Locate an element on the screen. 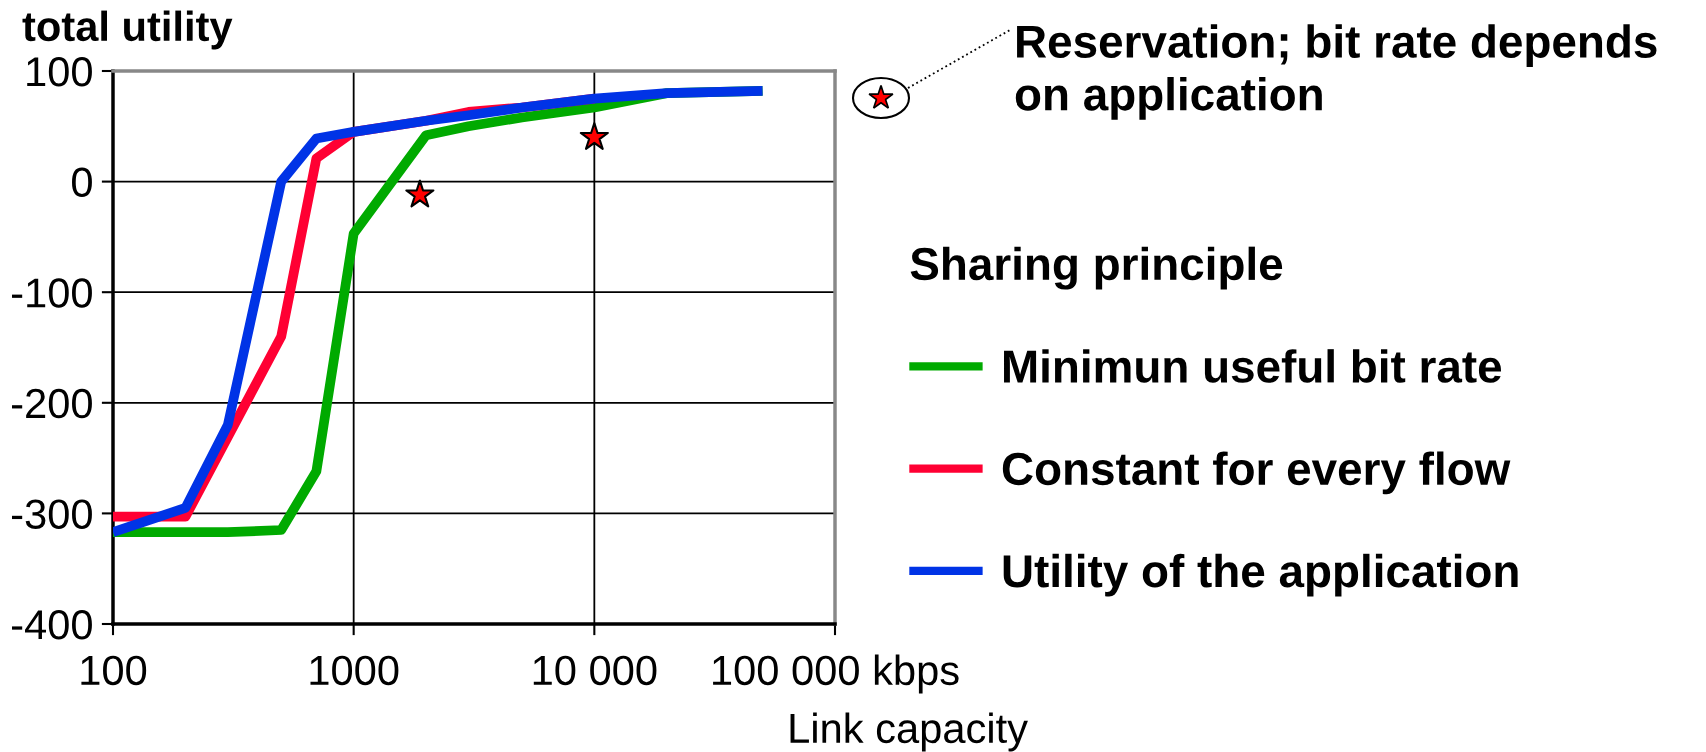  y-axis-title: total utility is located at coordinates (127, 30).